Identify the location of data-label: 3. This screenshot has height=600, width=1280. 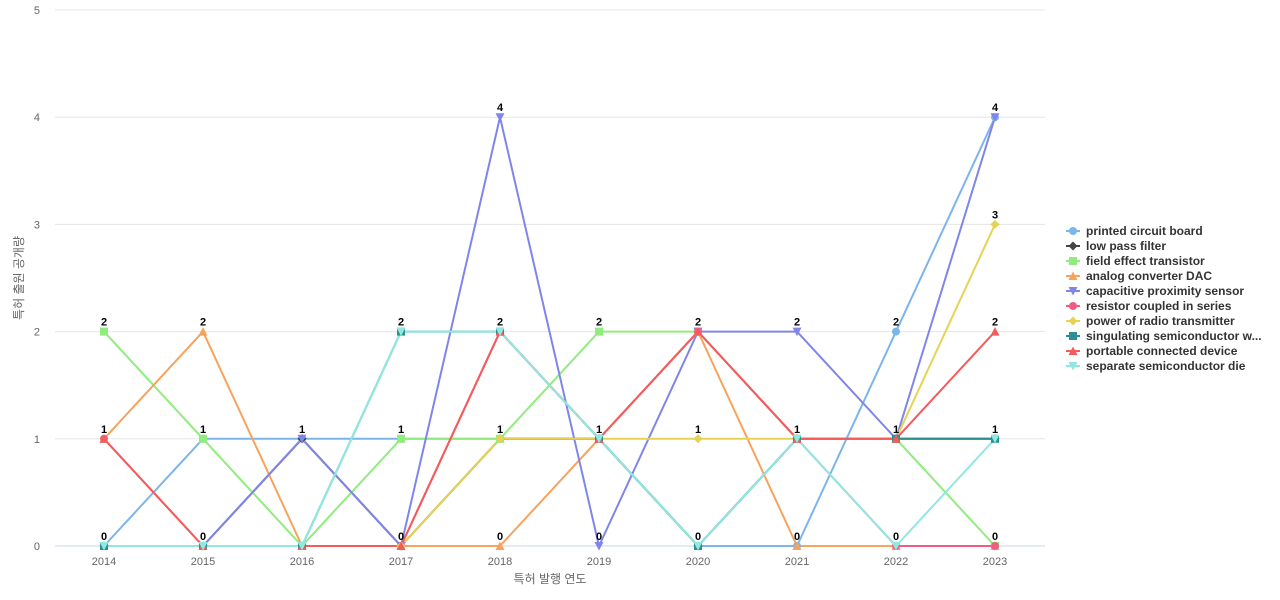
(995, 215).